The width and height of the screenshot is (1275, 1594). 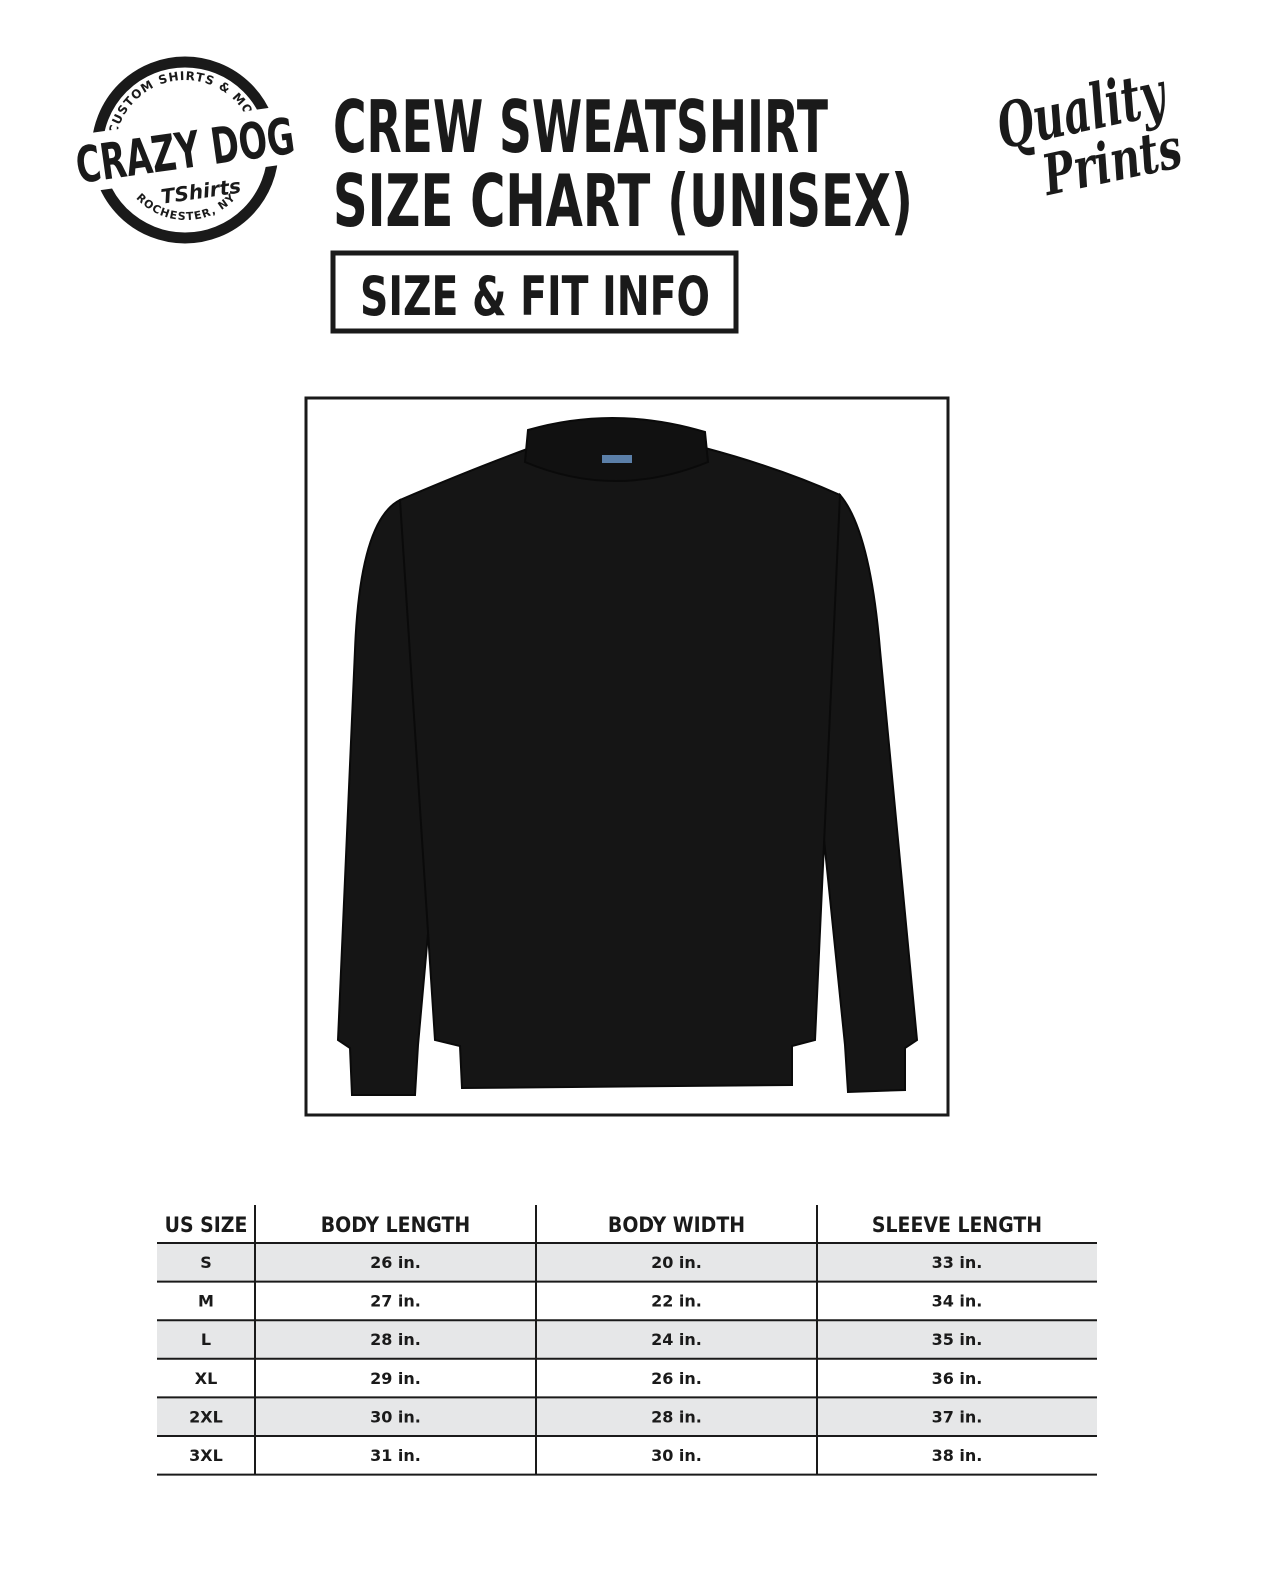 I want to click on label, so click(x=617, y=459).